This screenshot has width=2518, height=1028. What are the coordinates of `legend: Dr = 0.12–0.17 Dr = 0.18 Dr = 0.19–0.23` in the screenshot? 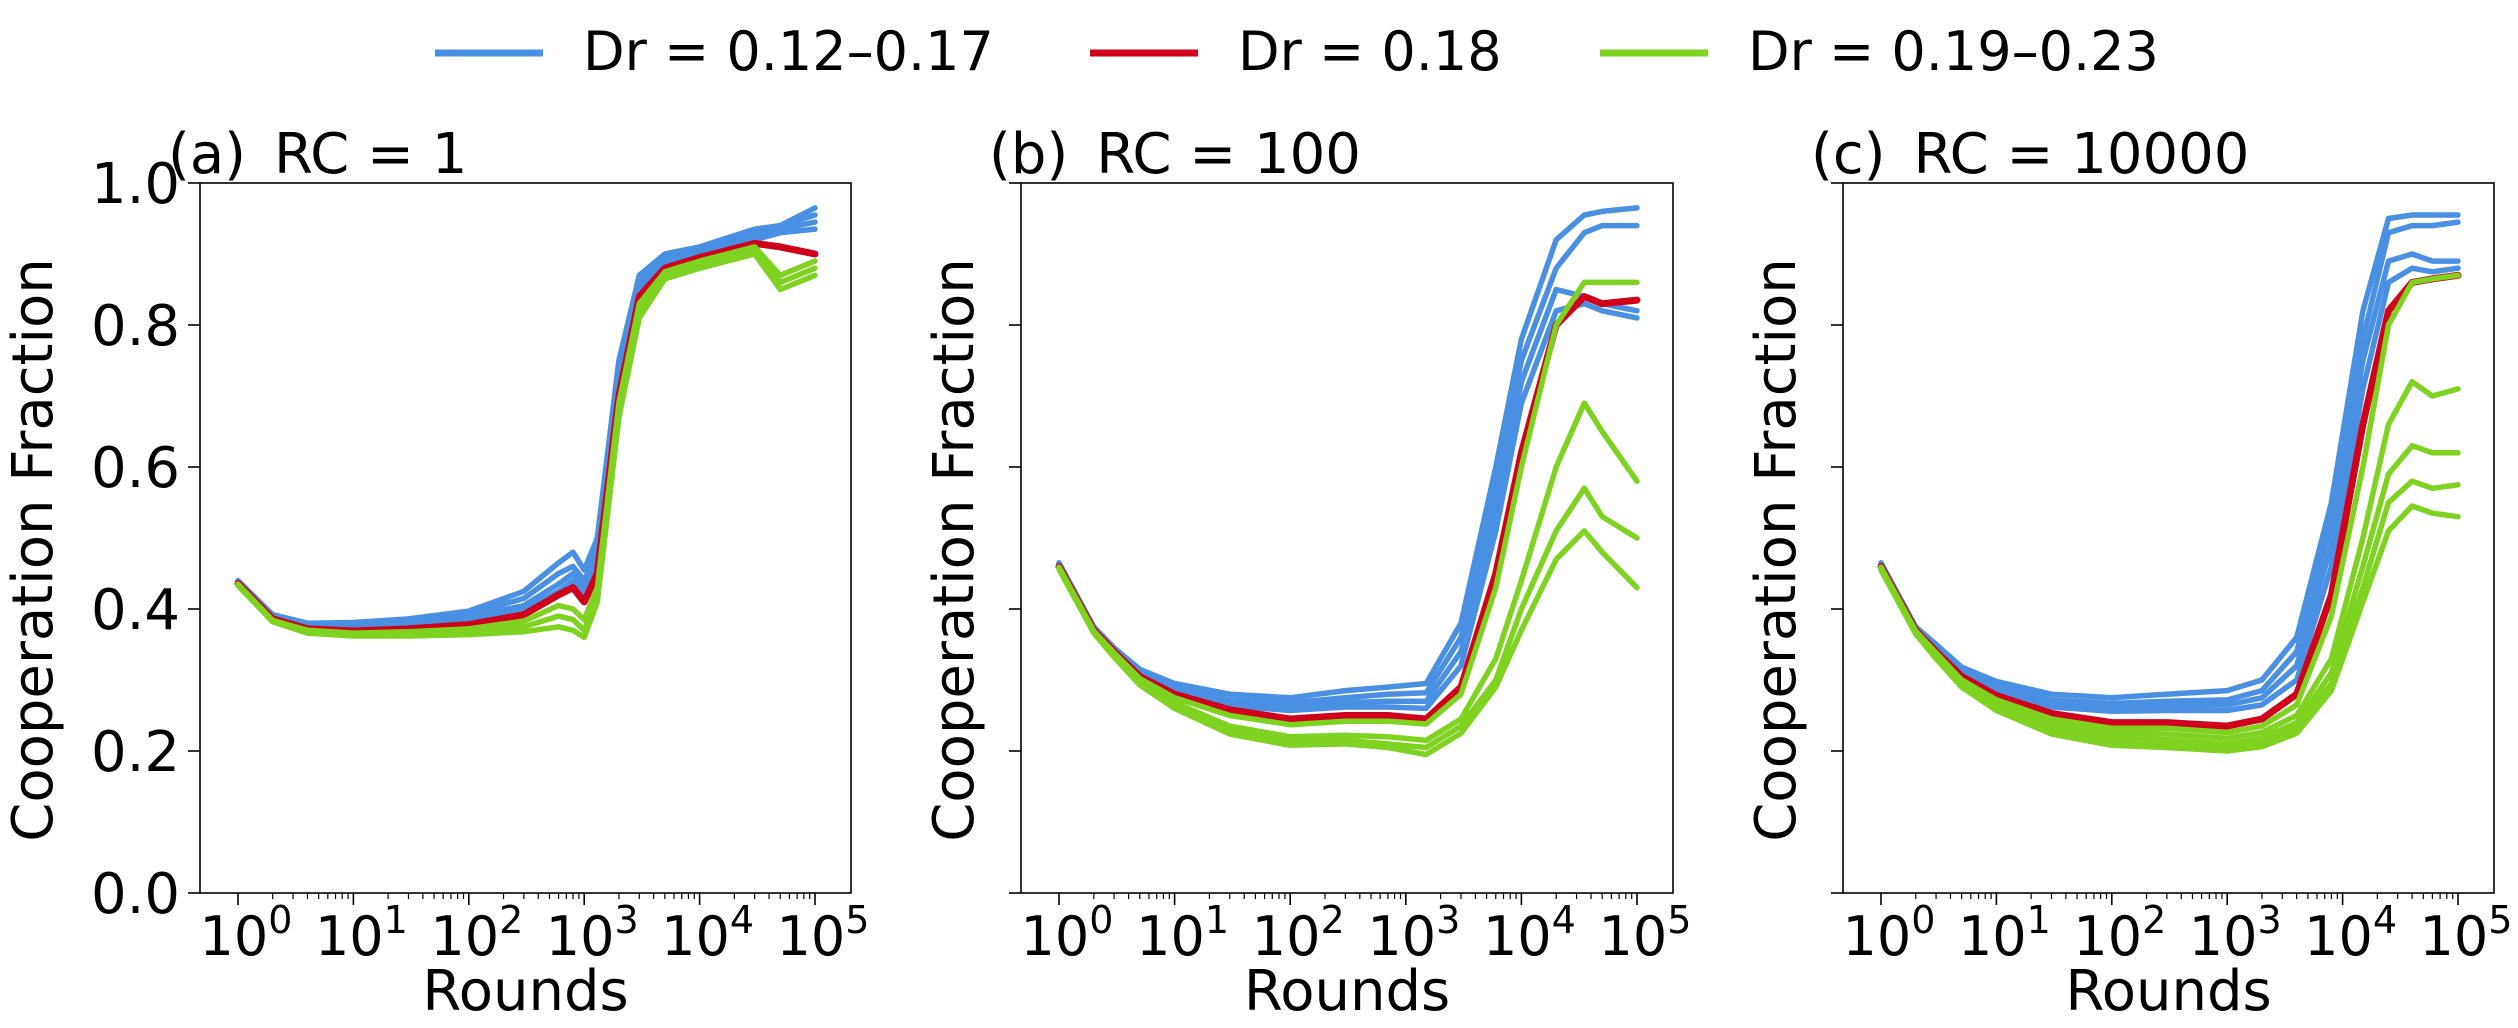 It's located at (1297, 51).